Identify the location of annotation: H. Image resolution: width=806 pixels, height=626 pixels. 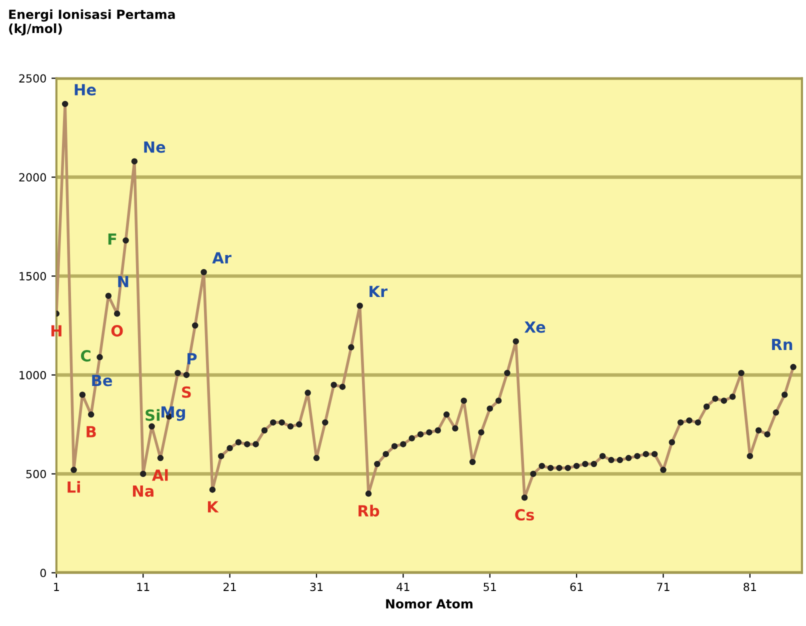
(56, 330).